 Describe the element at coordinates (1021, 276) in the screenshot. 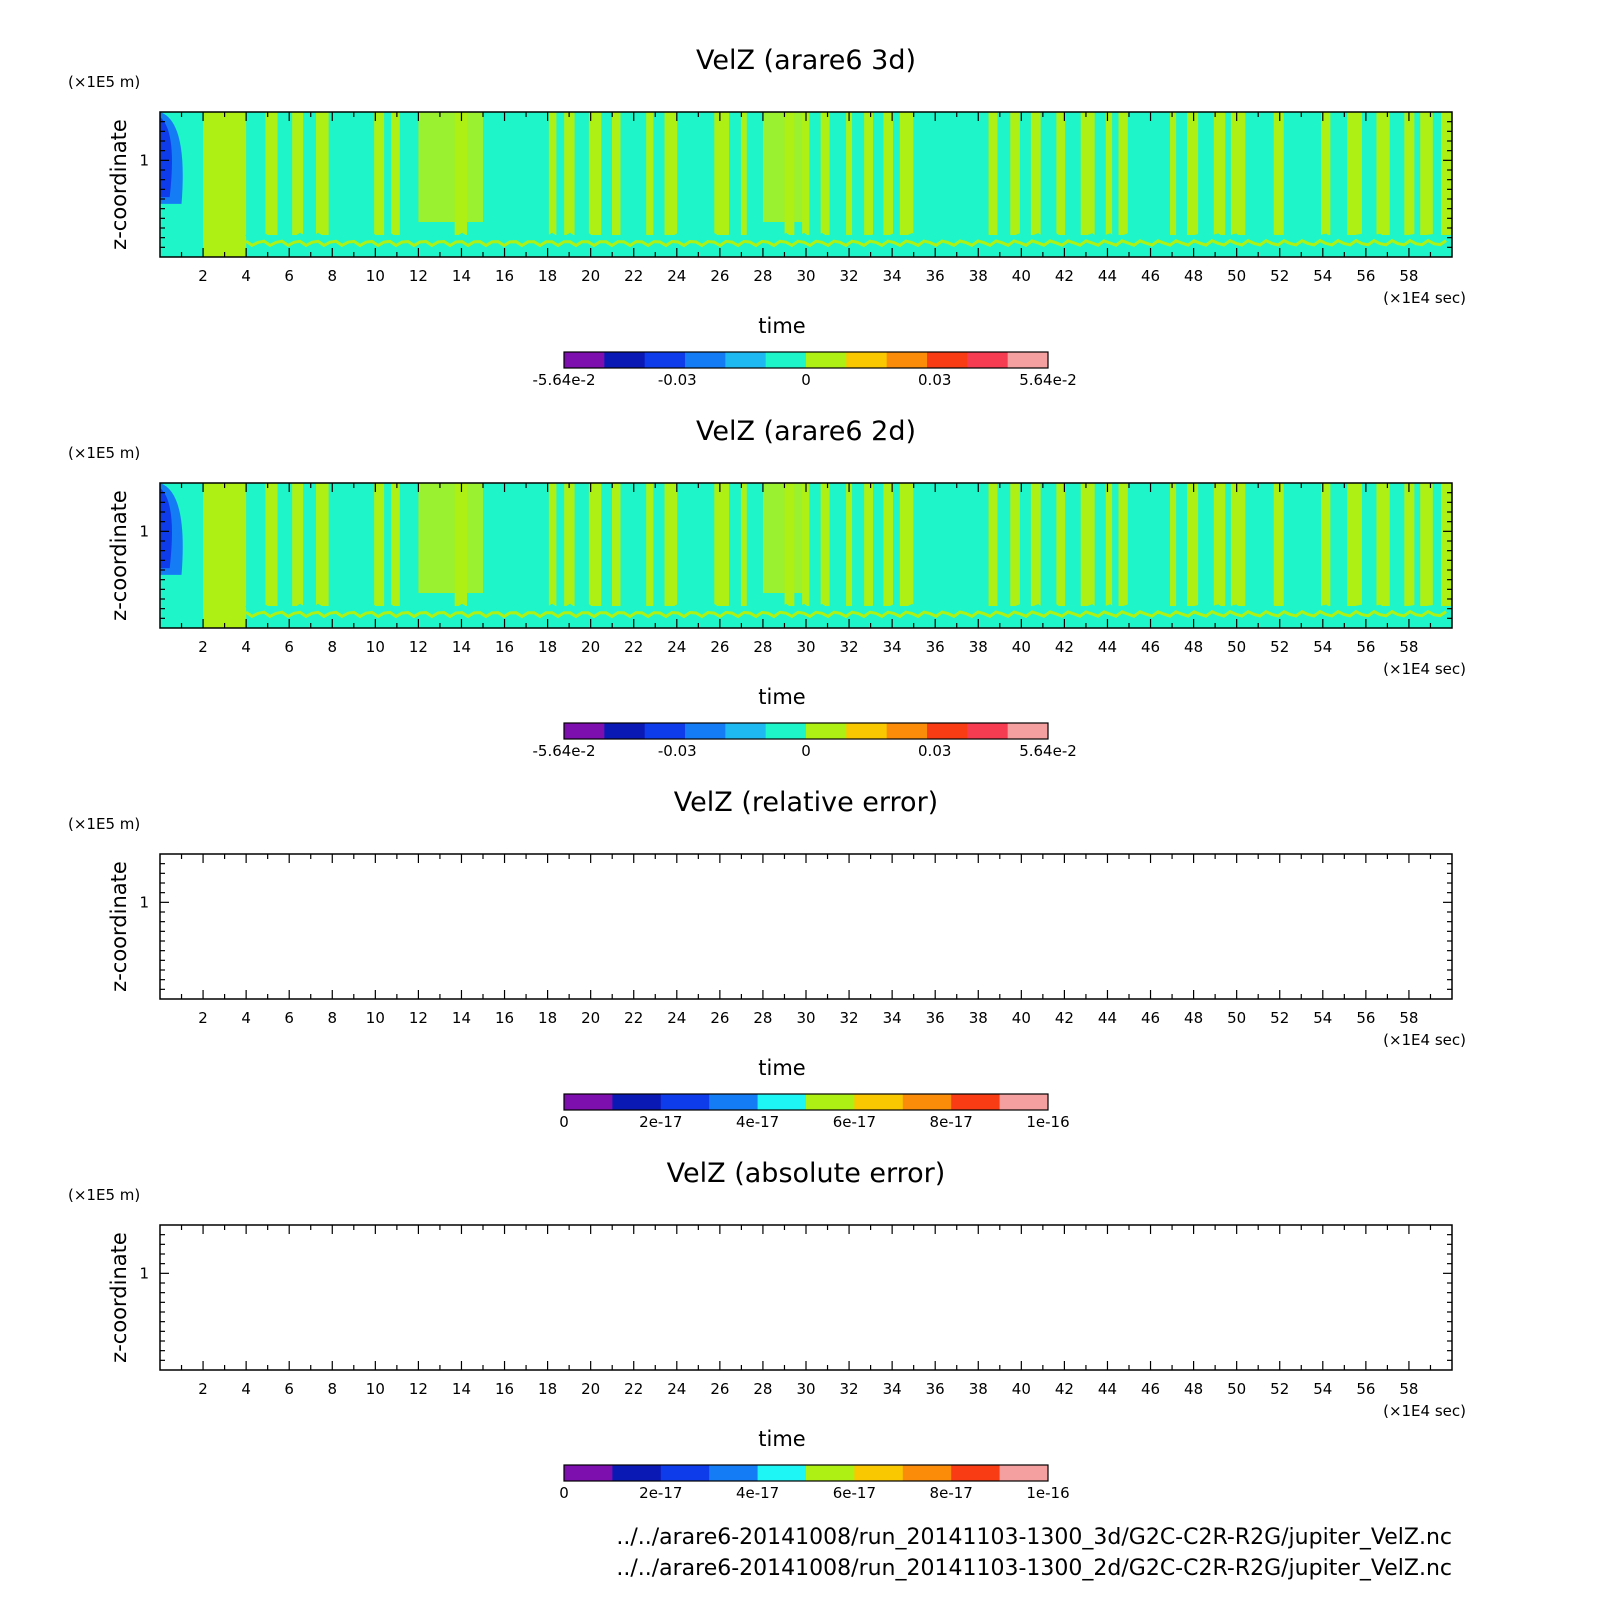

I see `x-tick-label: 40` at that location.